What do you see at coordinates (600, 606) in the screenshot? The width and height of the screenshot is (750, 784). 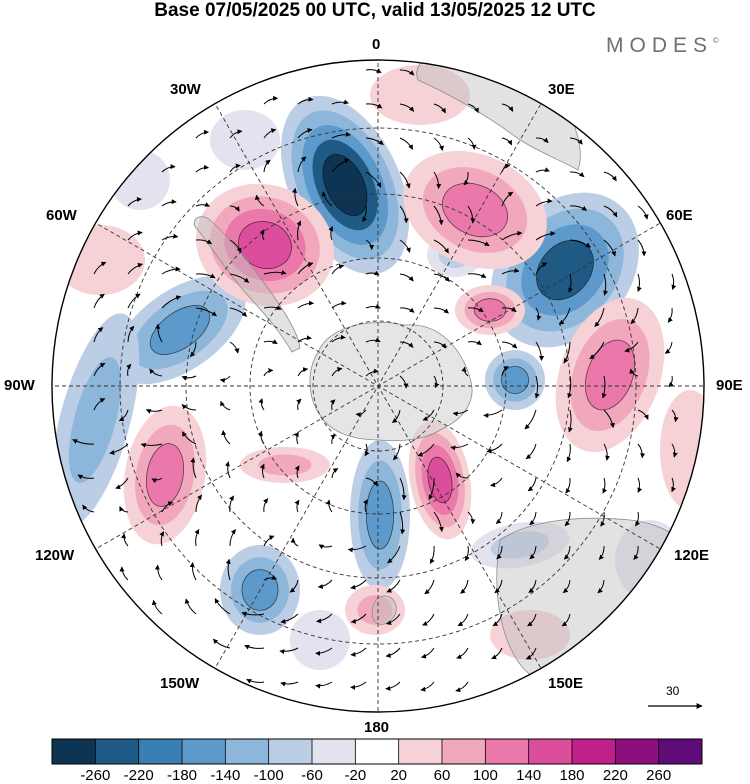 I see `australia` at bounding box center [600, 606].